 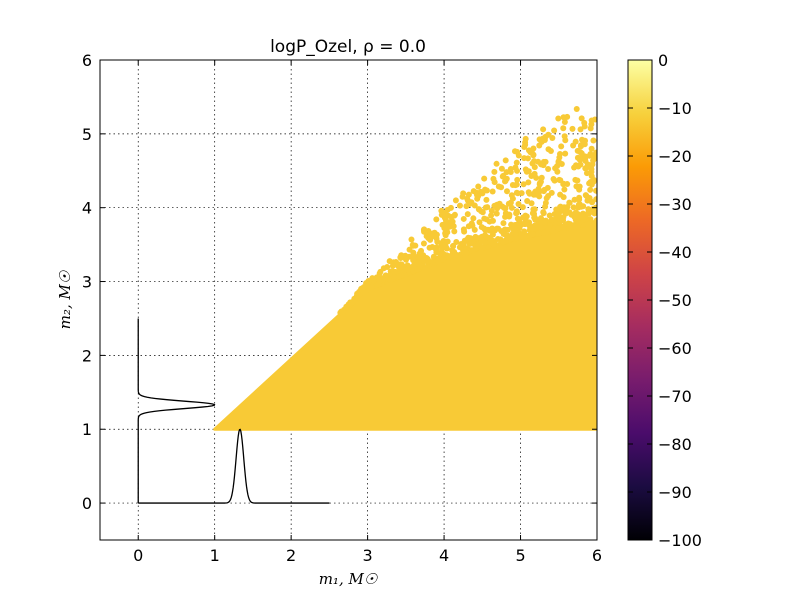 I want to click on colorbar: 0 −10 −20 −30 −40 −50 −60 −70 −80 −90 −100, so click(x=664, y=300).